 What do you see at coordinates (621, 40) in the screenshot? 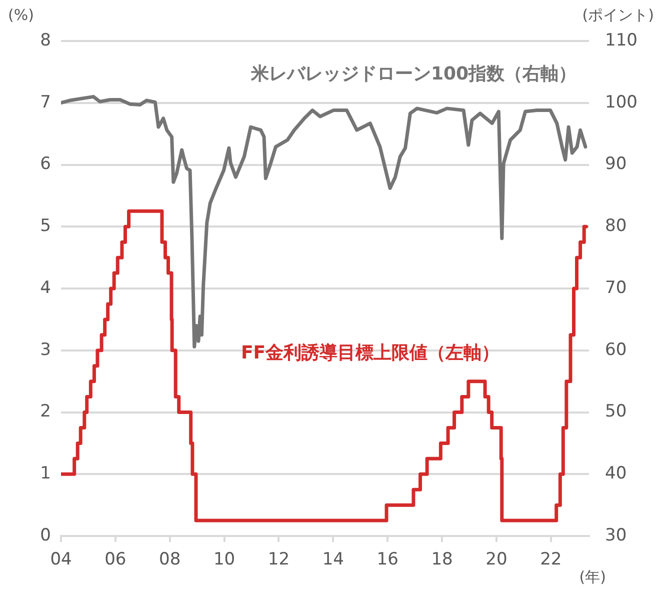
I see `y2-tick-label: 110` at bounding box center [621, 40].